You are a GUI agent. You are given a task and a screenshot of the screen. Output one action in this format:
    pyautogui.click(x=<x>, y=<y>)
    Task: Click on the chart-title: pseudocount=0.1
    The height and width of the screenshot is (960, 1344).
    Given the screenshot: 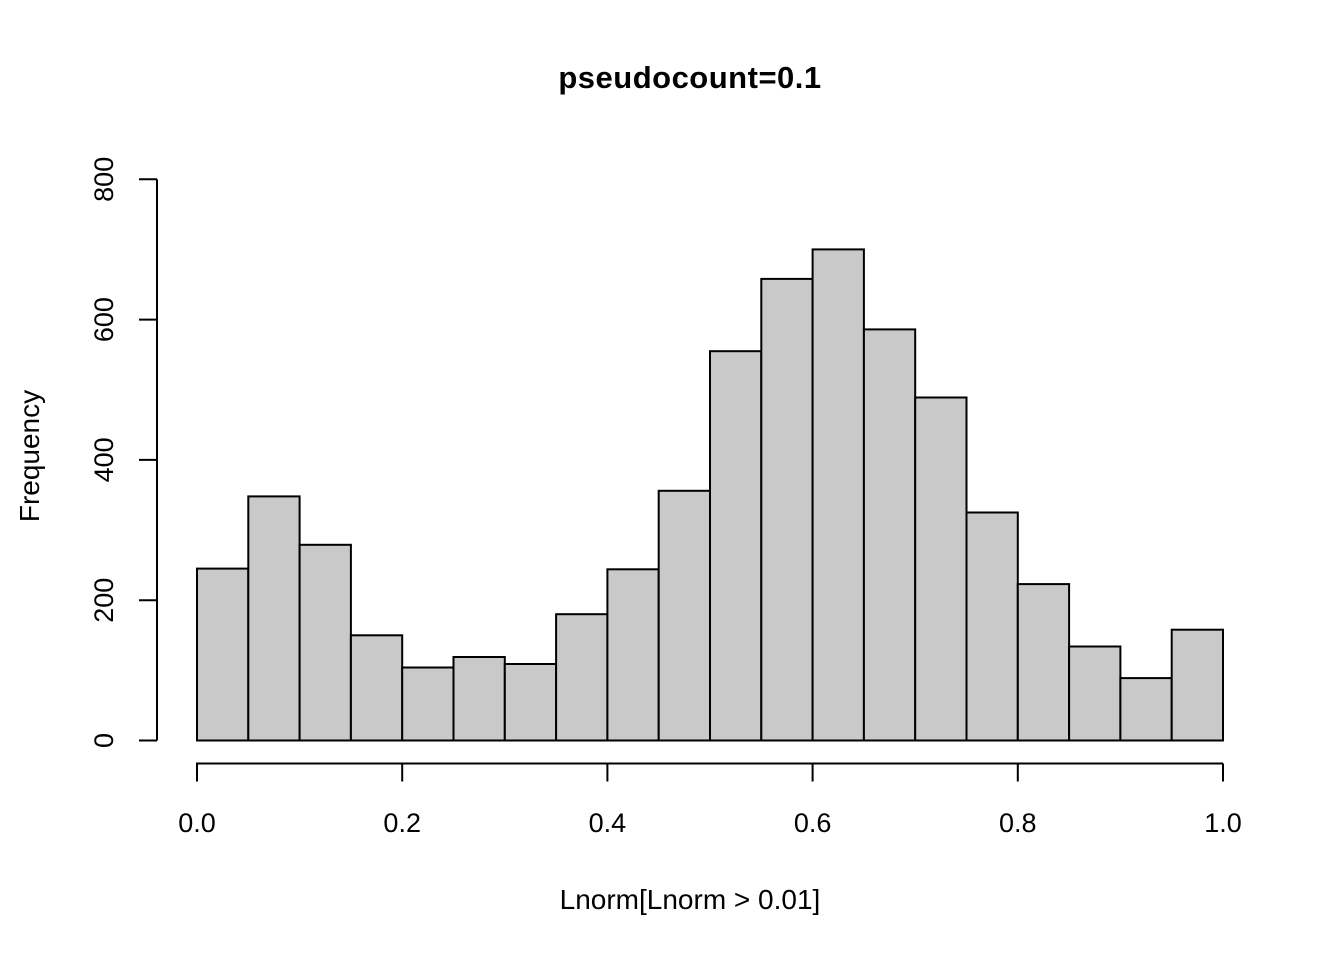 What is the action you would take?
    pyautogui.click(x=690, y=77)
    